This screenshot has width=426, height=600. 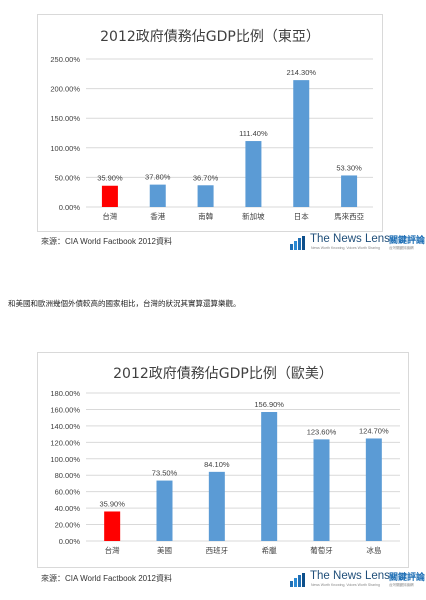 I want to click on data-label: 214.30%, so click(x=301, y=72).